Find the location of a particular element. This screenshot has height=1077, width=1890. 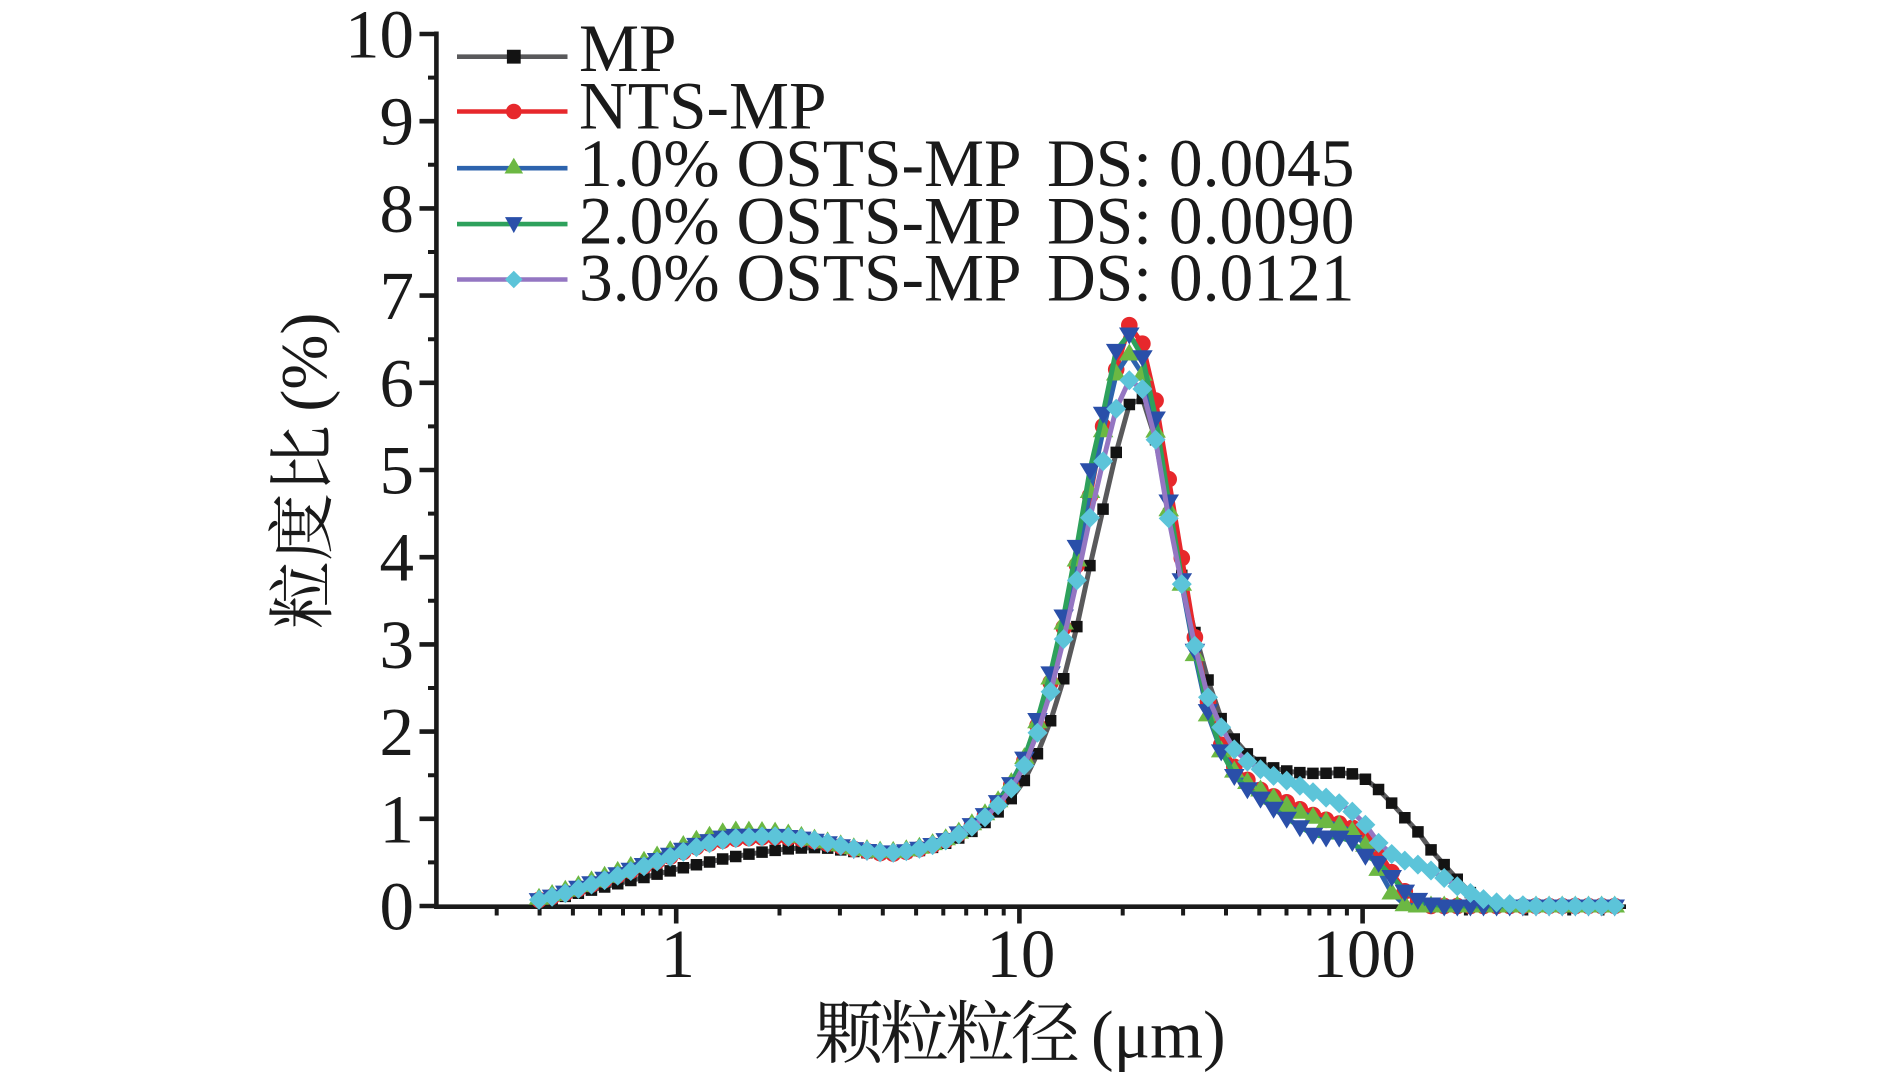

svg-text: 7 is located at coordinates (397, 296).